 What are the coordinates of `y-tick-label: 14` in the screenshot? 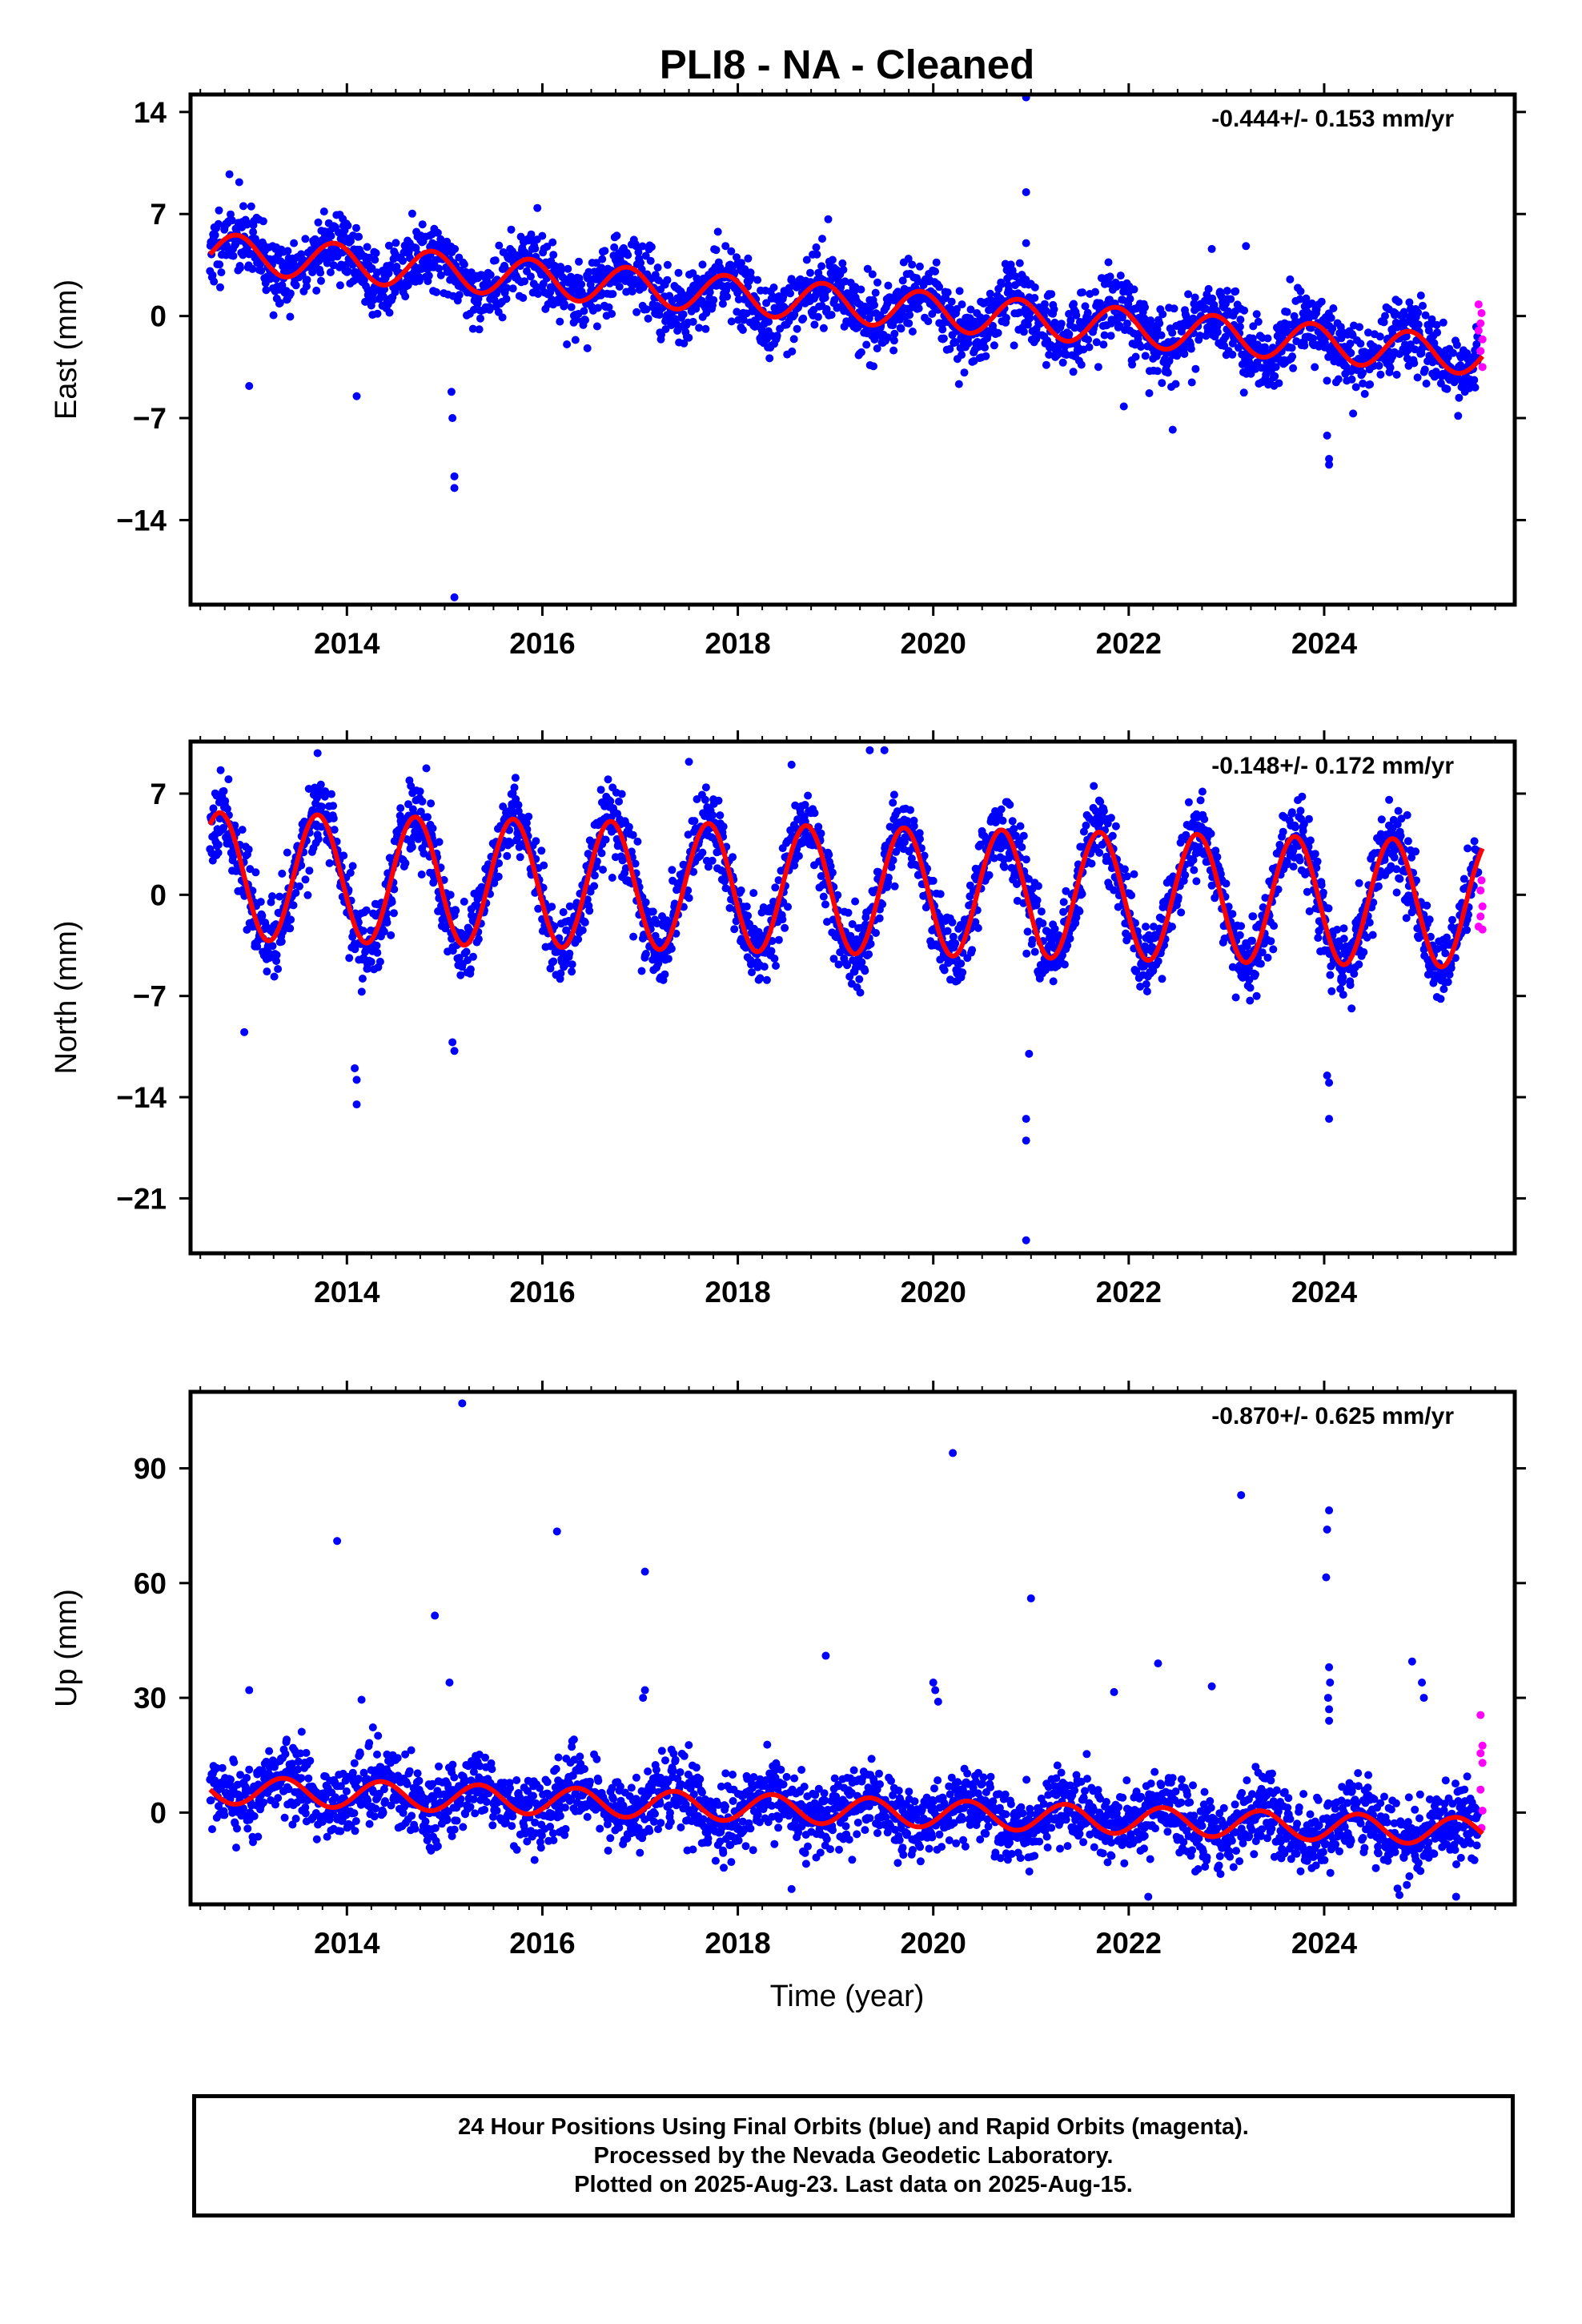 It's located at (151, 113).